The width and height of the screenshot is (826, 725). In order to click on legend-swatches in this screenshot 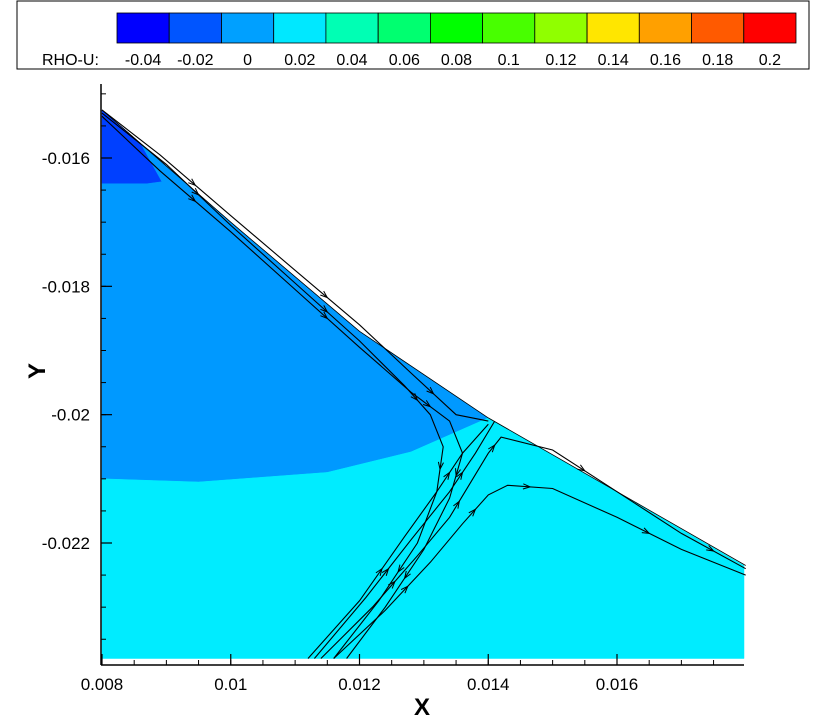, I will do `click(456, 28)`.